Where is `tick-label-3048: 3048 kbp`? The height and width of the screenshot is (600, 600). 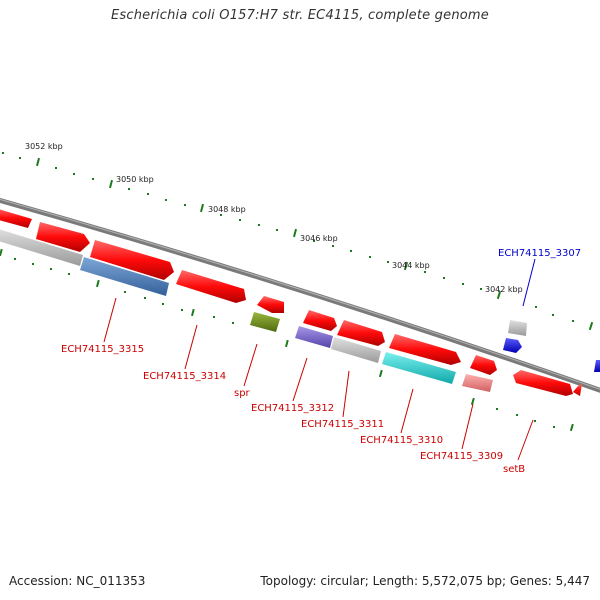
tick-label-3048: 3048 kbp is located at coordinates (227, 209).